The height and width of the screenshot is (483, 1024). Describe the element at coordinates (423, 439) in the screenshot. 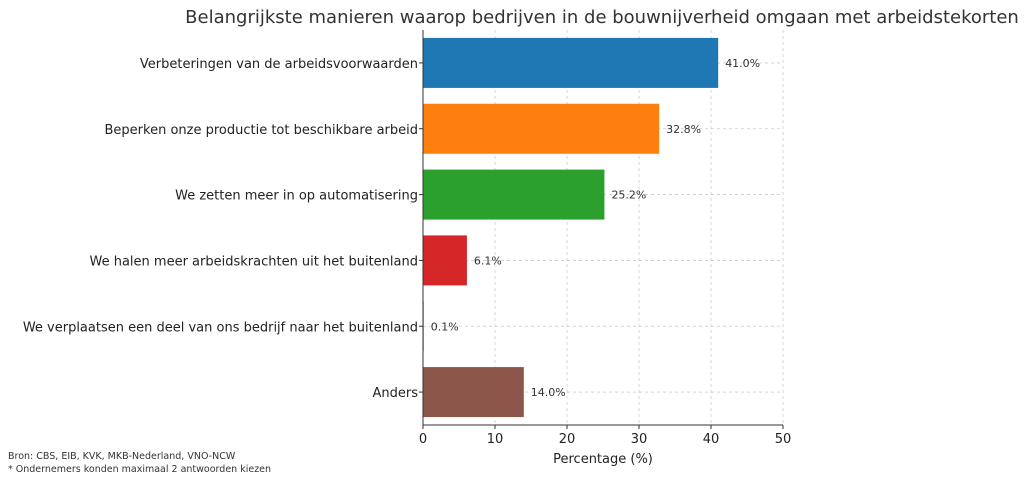

I see `x-tick-label: 0` at that location.